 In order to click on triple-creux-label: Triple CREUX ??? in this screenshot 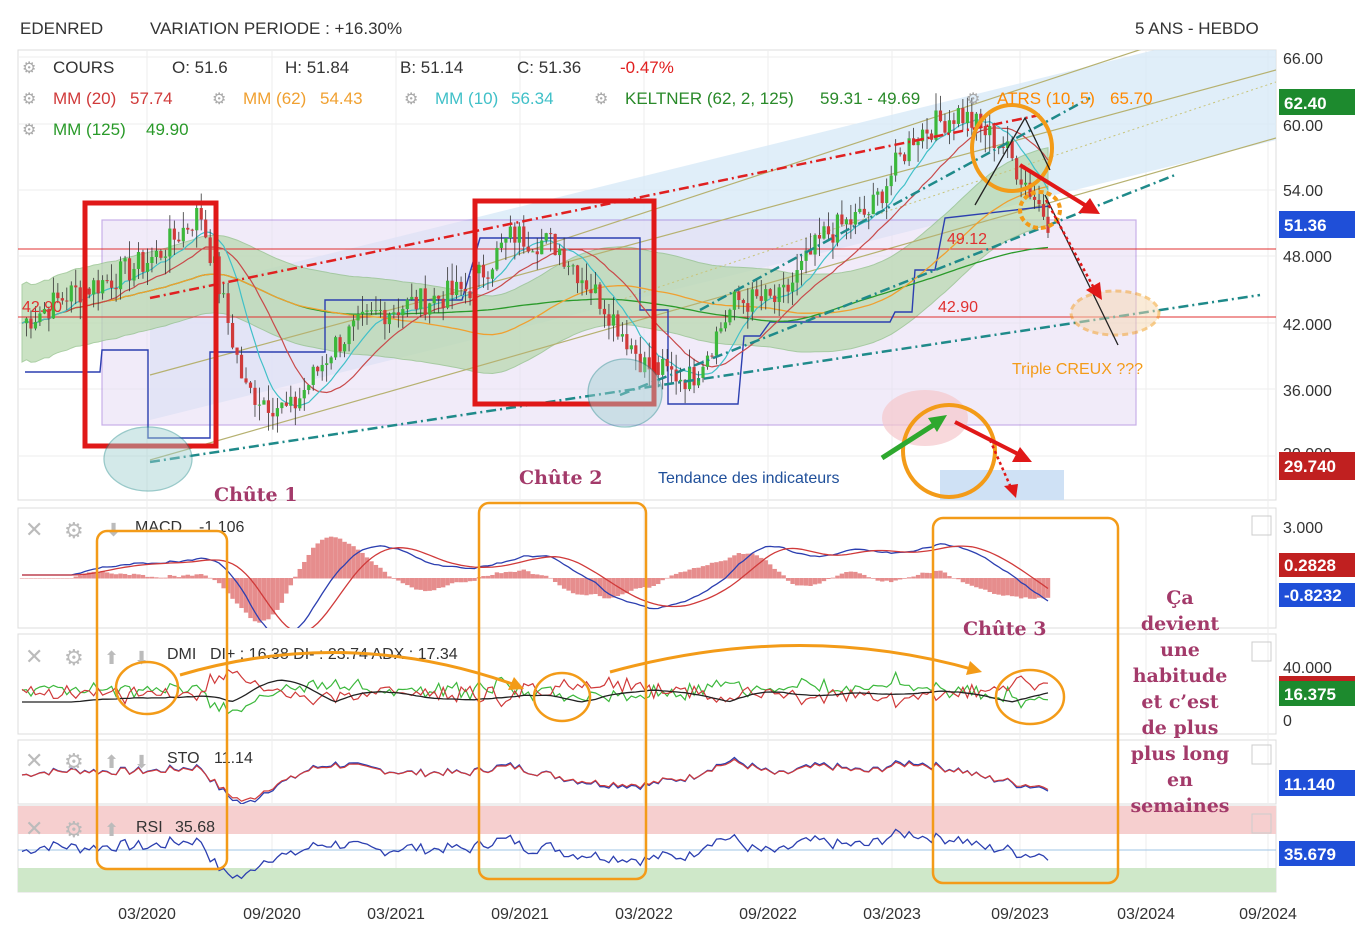, I will do `click(1077, 369)`.